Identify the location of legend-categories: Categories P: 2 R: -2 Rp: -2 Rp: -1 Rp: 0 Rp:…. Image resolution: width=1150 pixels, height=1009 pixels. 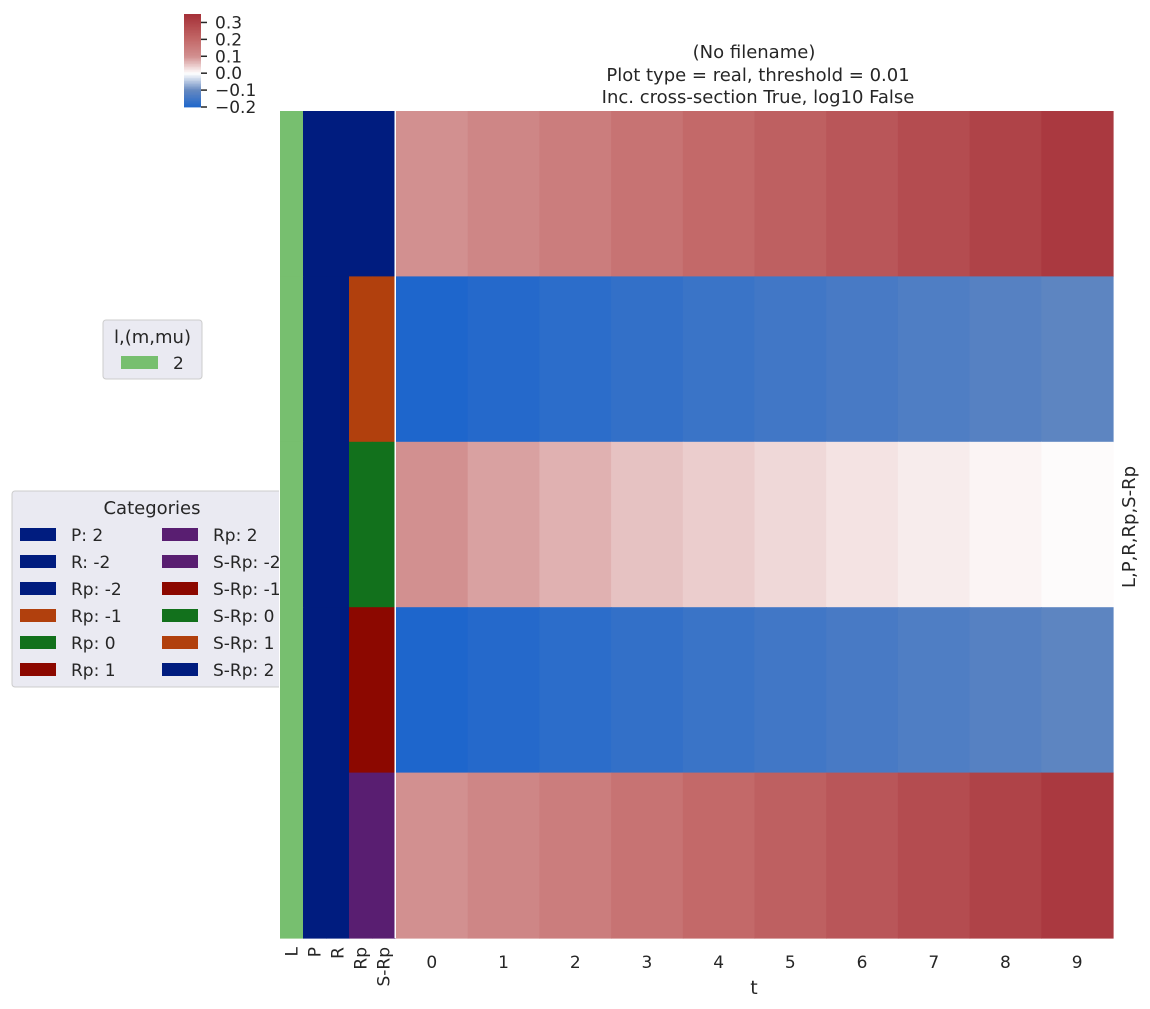
(146, 589).